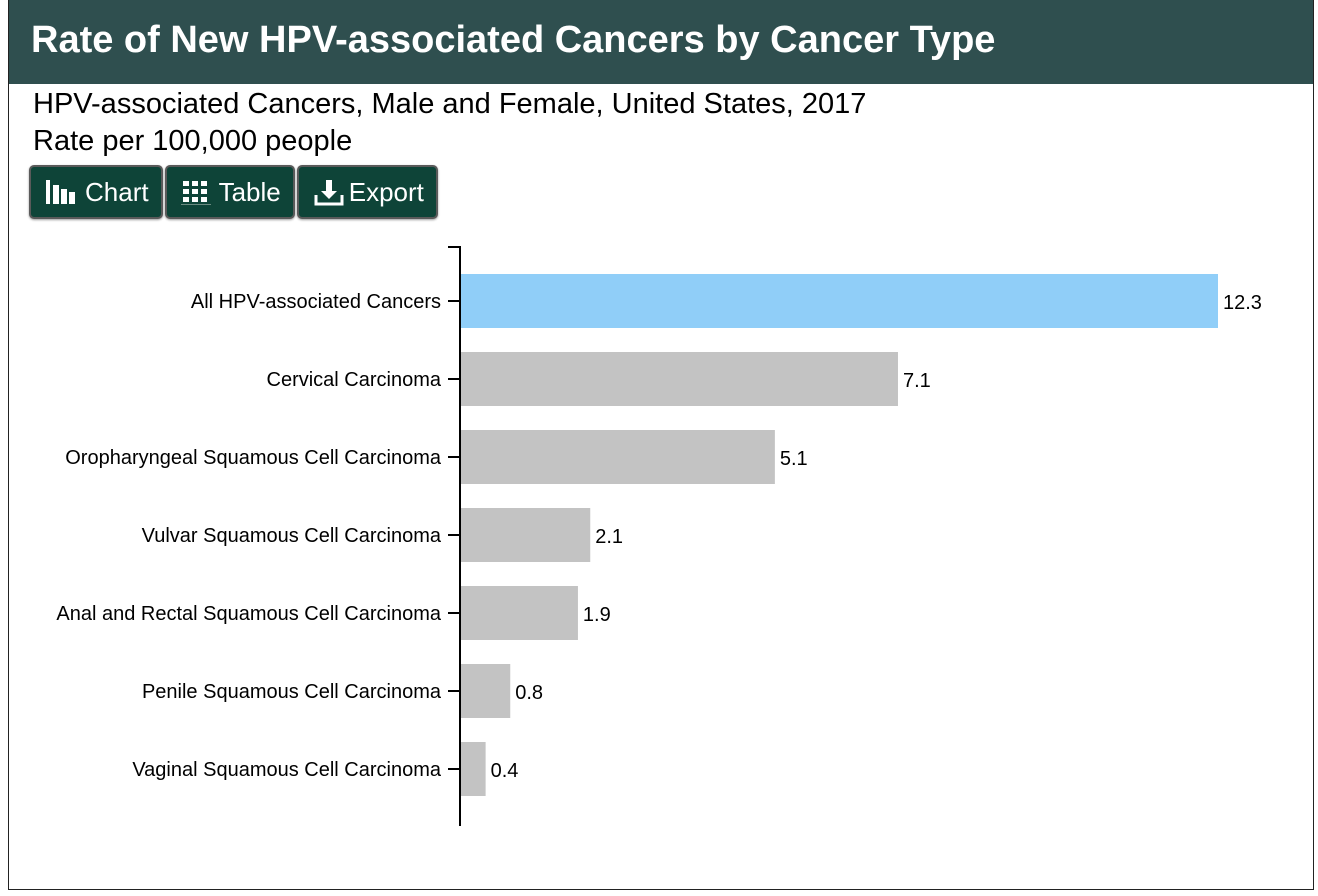 This screenshot has height=896, width=1318. What do you see at coordinates (609, 537) in the screenshot?
I see `data-label: 2.1` at bounding box center [609, 537].